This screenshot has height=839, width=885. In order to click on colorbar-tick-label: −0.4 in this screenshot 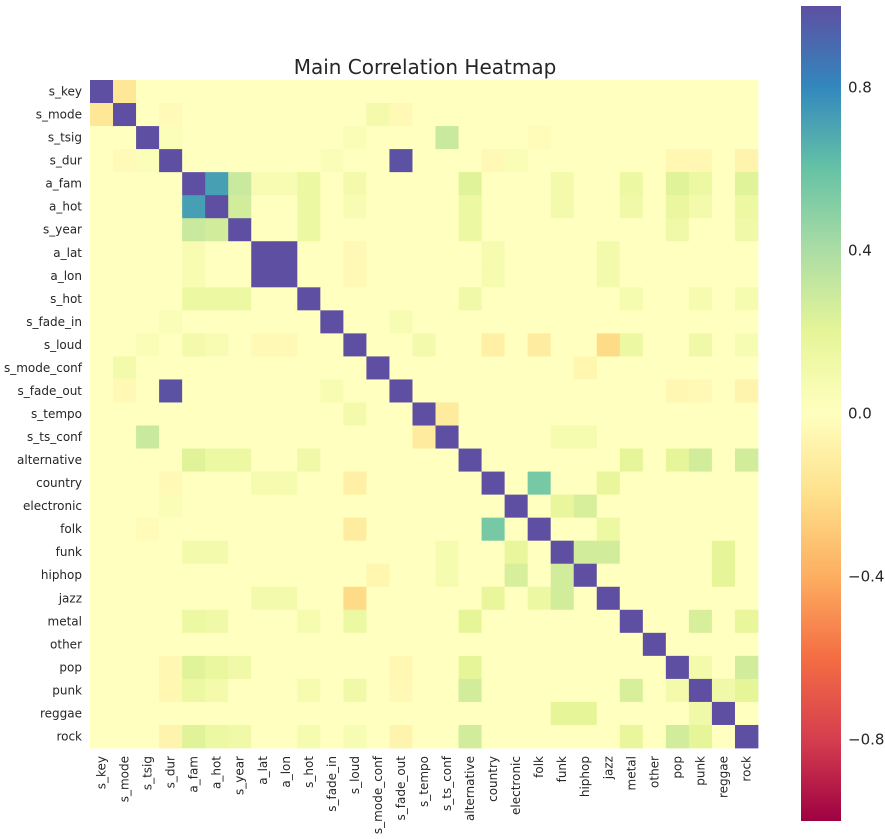, I will do `click(866, 577)`.